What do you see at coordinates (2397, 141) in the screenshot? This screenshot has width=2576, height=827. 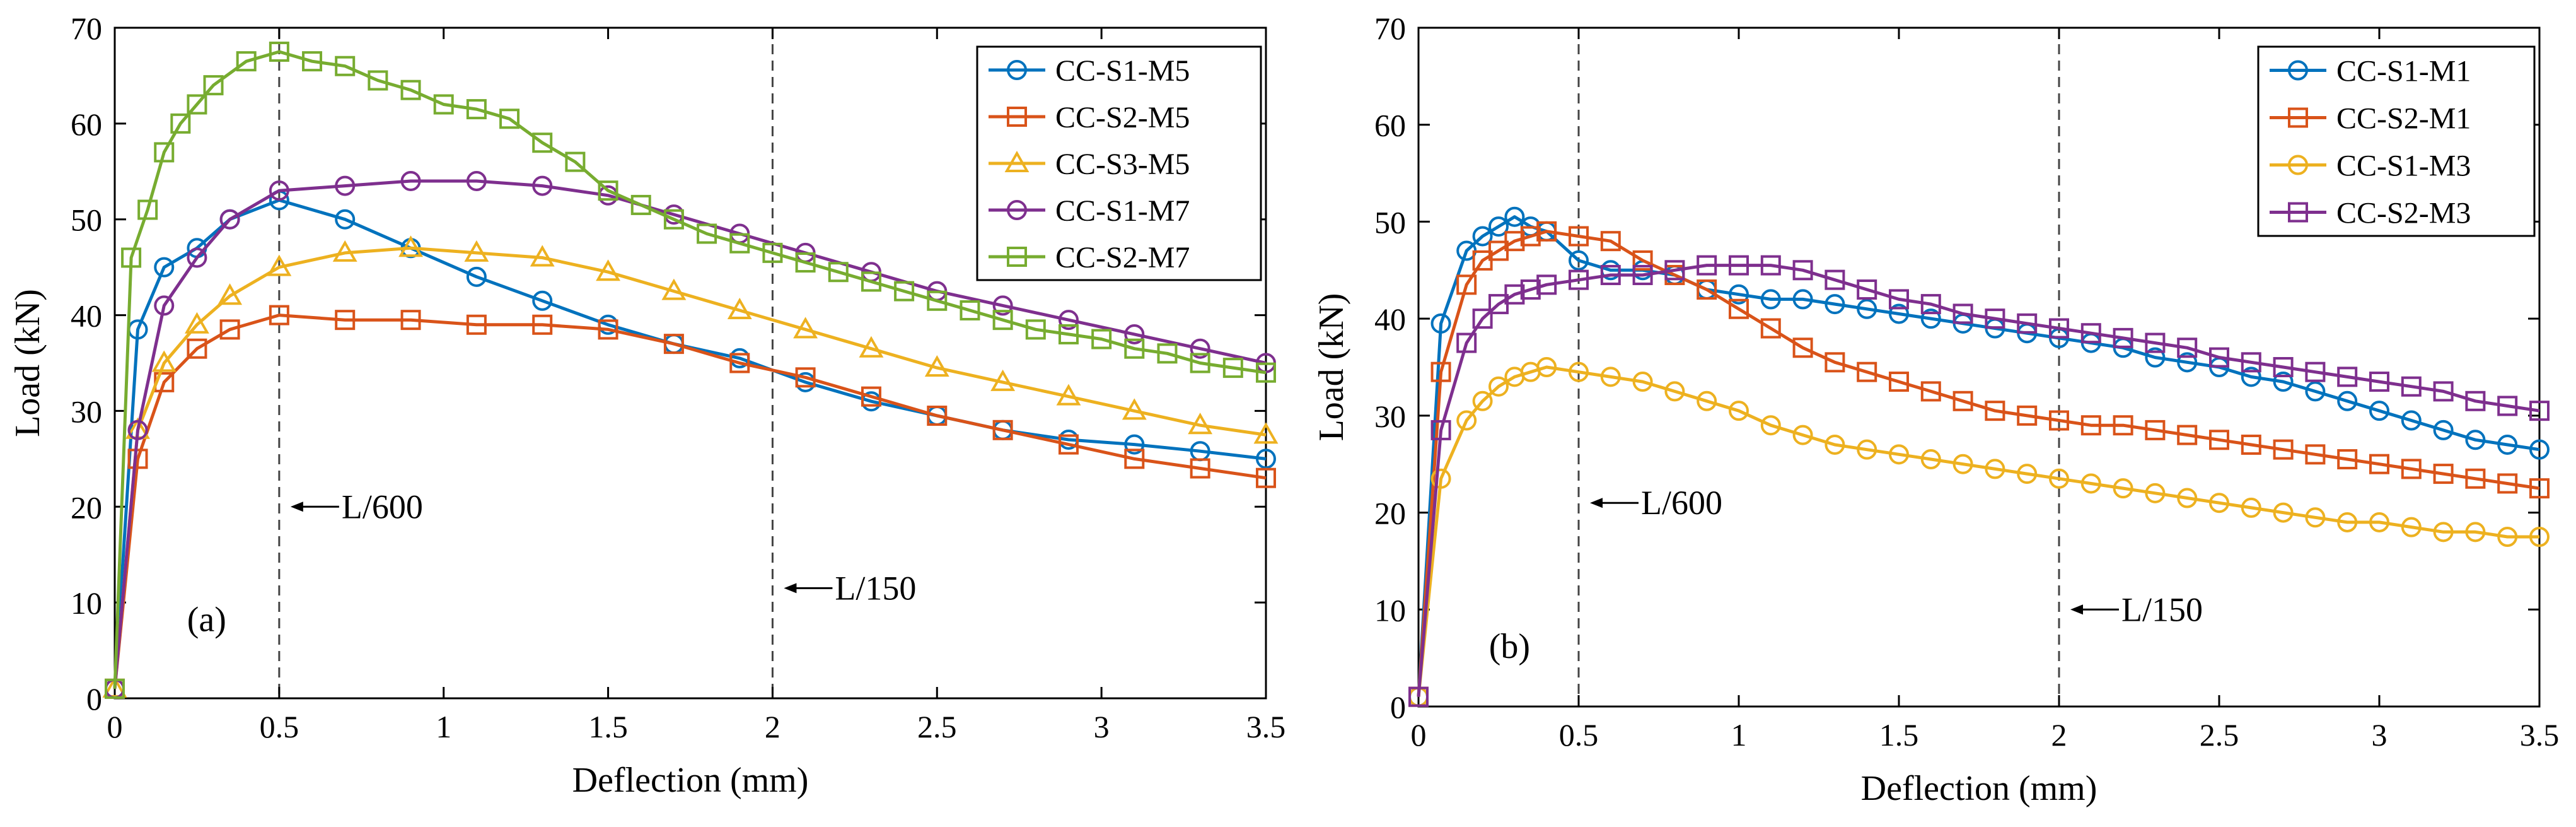 I see `legend: CC-S1-M1 CC-S2-M1 CC-S1-M3 CC-S2-M3` at bounding box center [2397, 141].